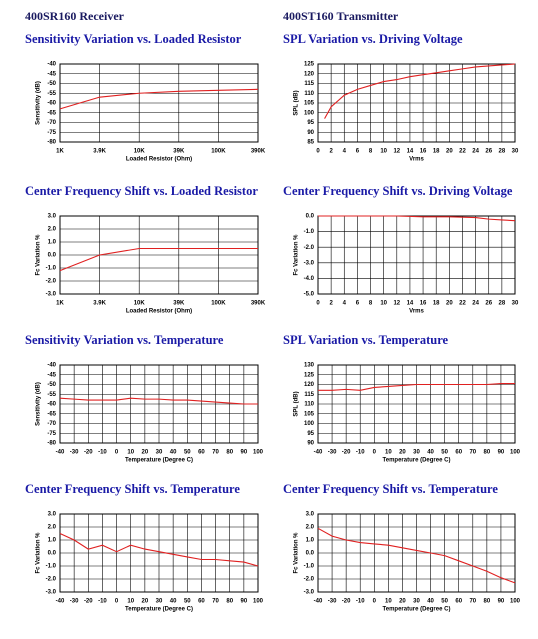 Image resolution: width=538 pixels, height=639 pixels. Describe the element at coordinates (258, 304) in the screenshot. I see `x-tick-label: 390K` at that location.